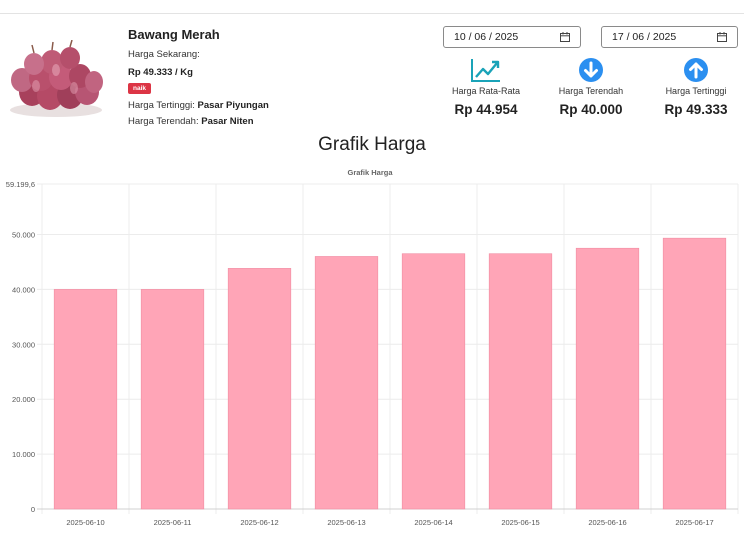 The width and height of the screenshot is (744, 548). Describe the element at coordinates (23, 235) in the screenshot. I see `y-tick-label: 50.000` at that location.